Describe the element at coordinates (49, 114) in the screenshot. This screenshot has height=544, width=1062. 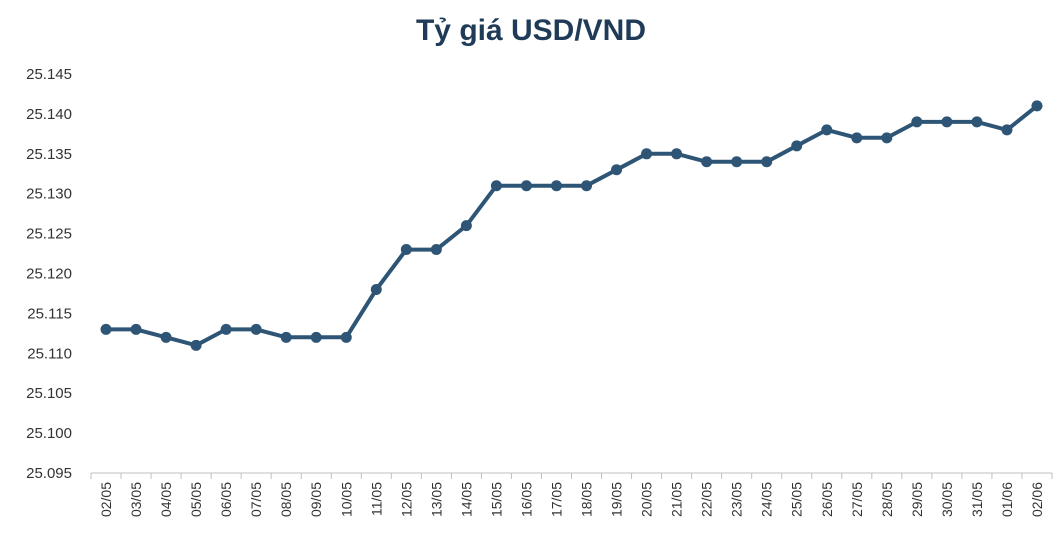
I see `y-tick-label: 25.140` at that location.